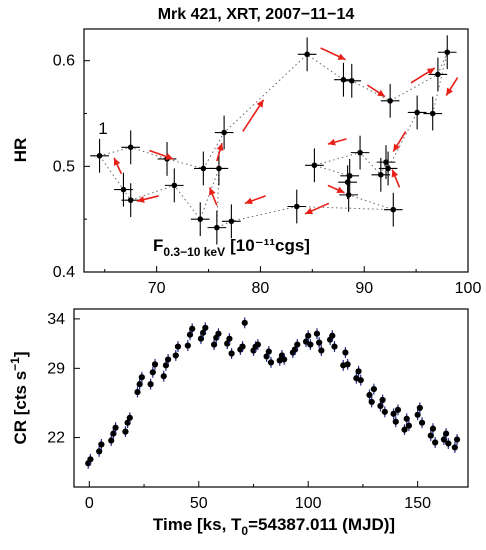  What do you see at coordinates (261, 288) in the screenshot?
I see `top-x-tick-label-80: 80` at bounding box center [261, 288].